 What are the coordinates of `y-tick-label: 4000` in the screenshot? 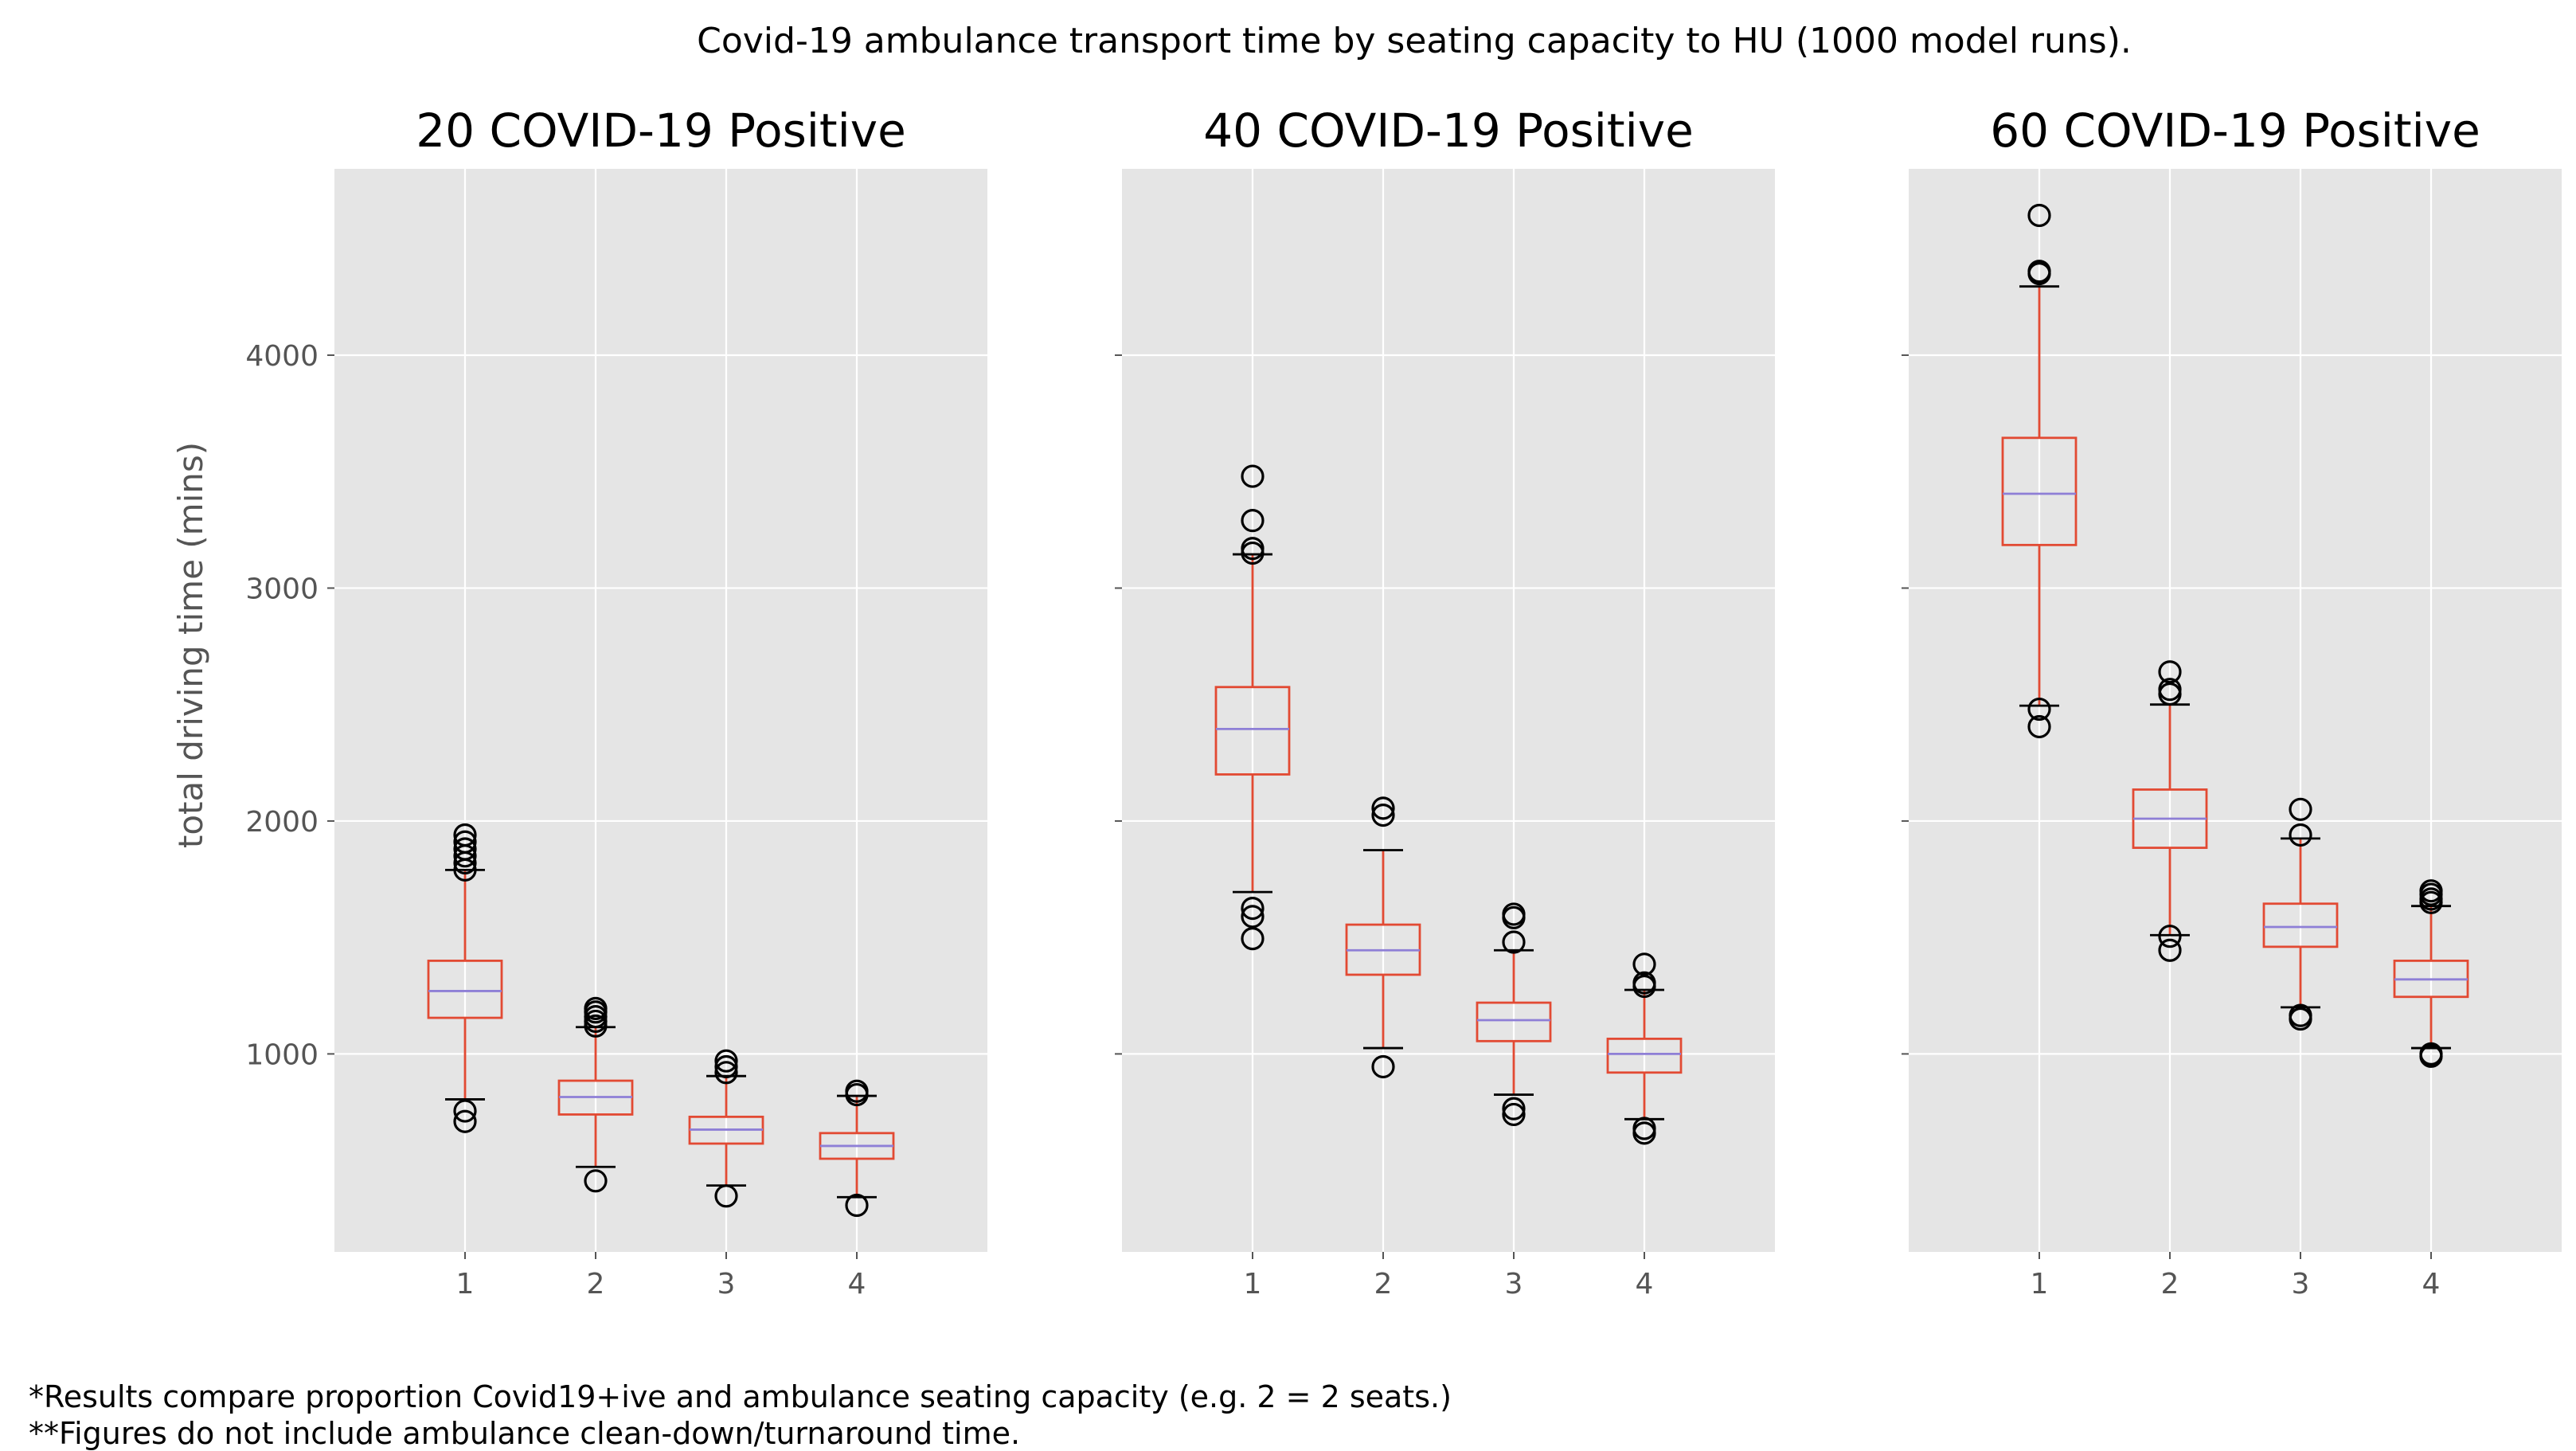 It's located at (282, 356).